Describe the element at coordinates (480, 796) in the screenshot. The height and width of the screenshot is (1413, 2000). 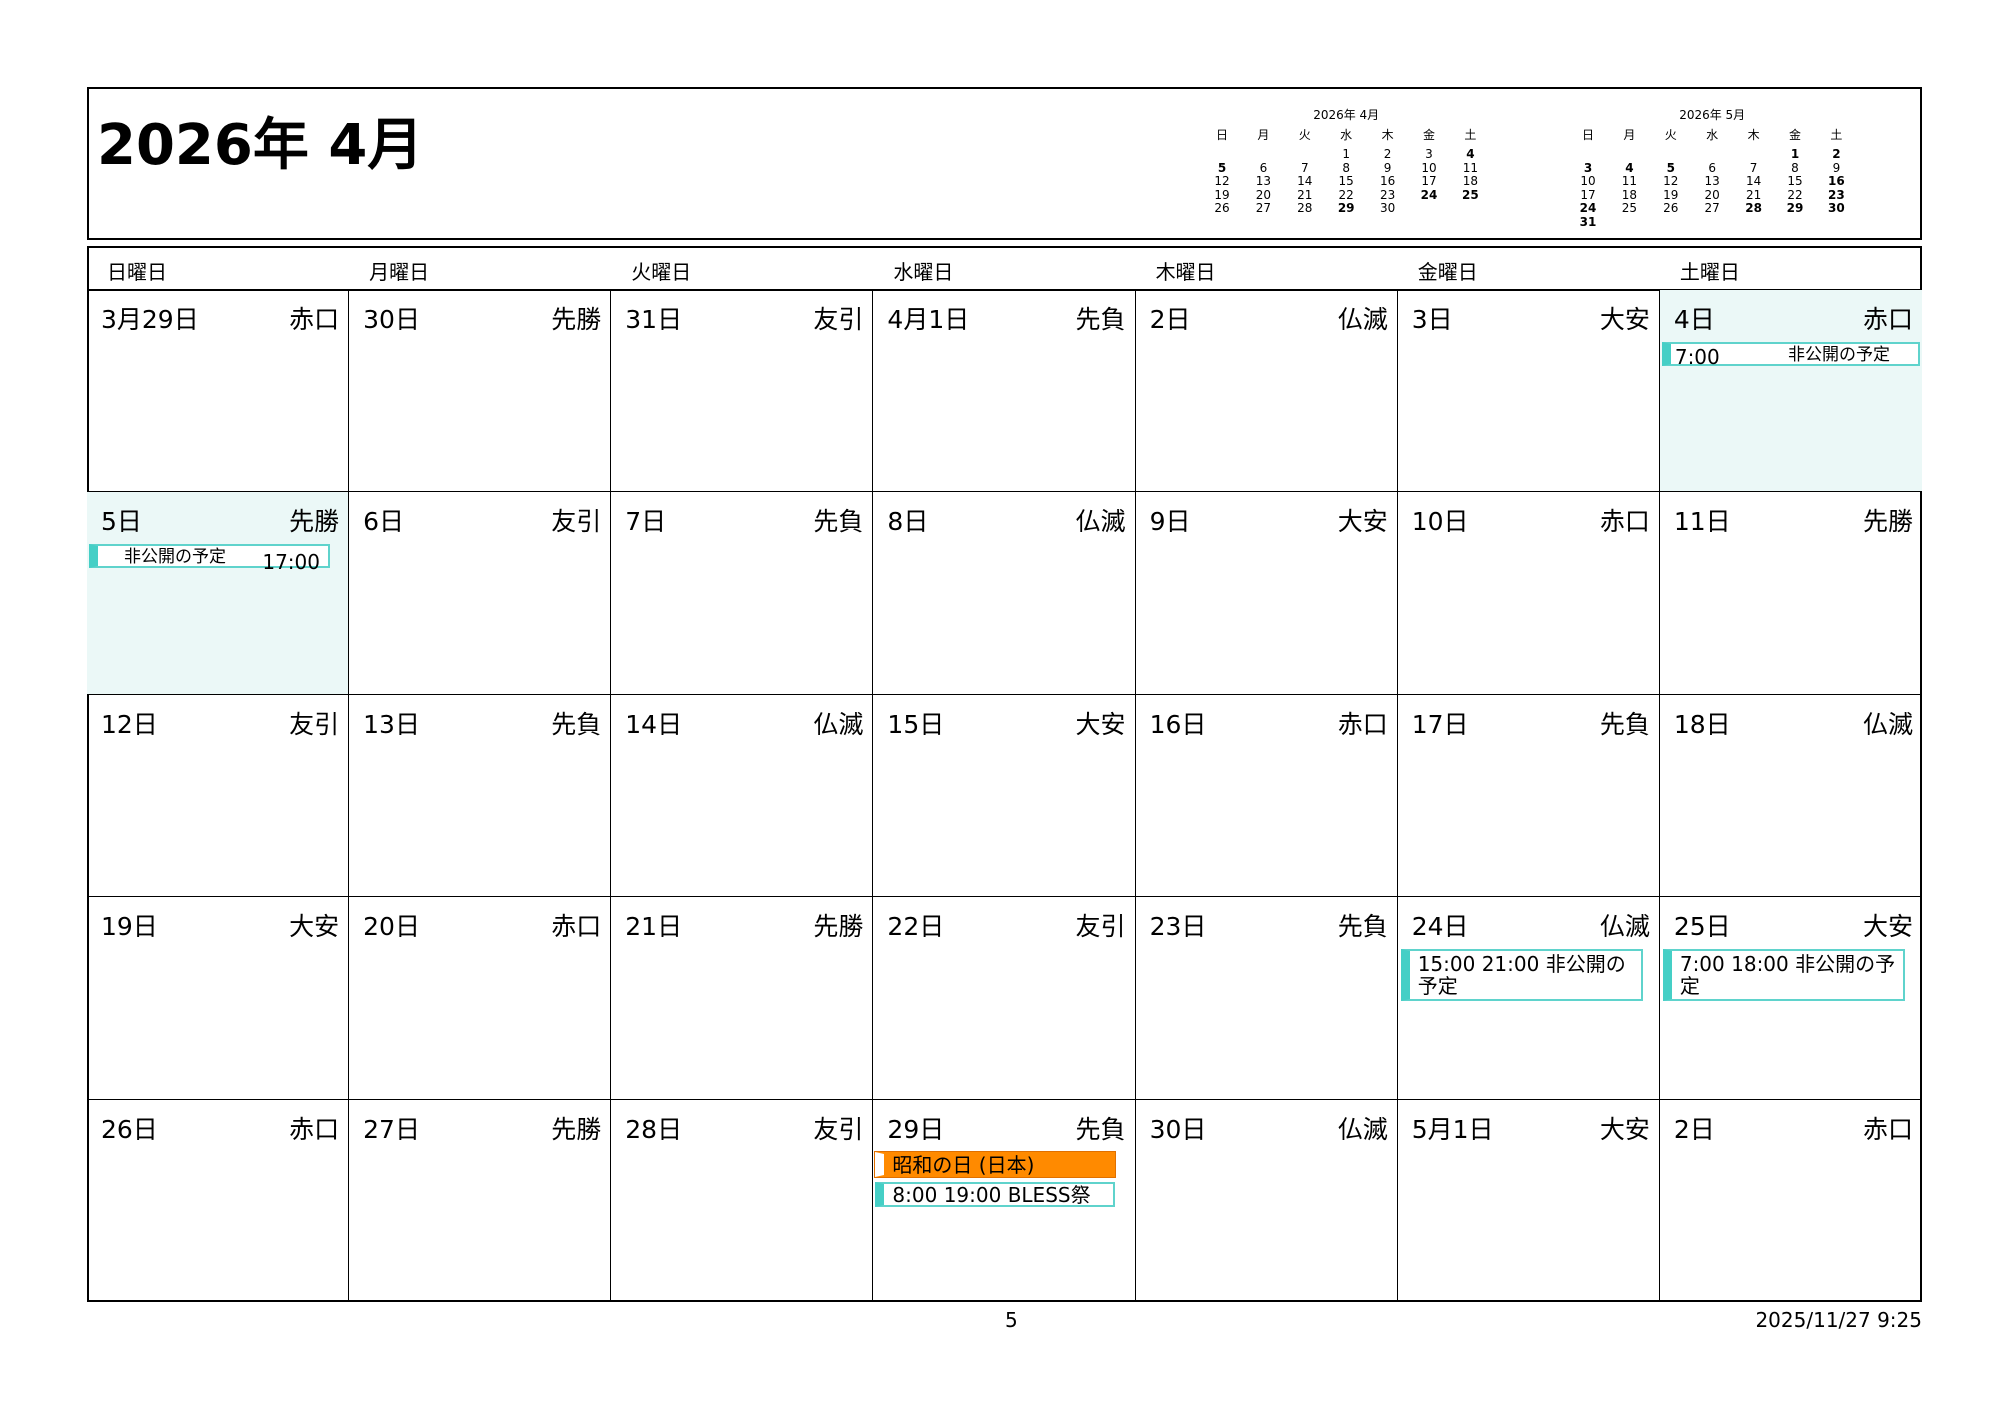
I see `day-cell: 13日 先負` at that location.